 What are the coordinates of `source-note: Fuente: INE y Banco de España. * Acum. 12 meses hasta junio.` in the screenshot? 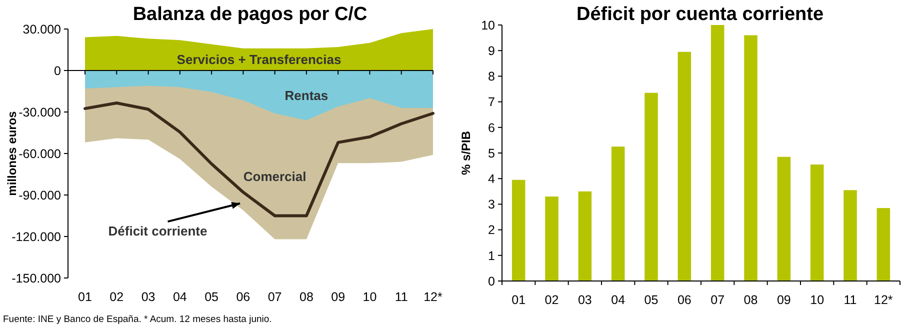 It's located at (137, 319).